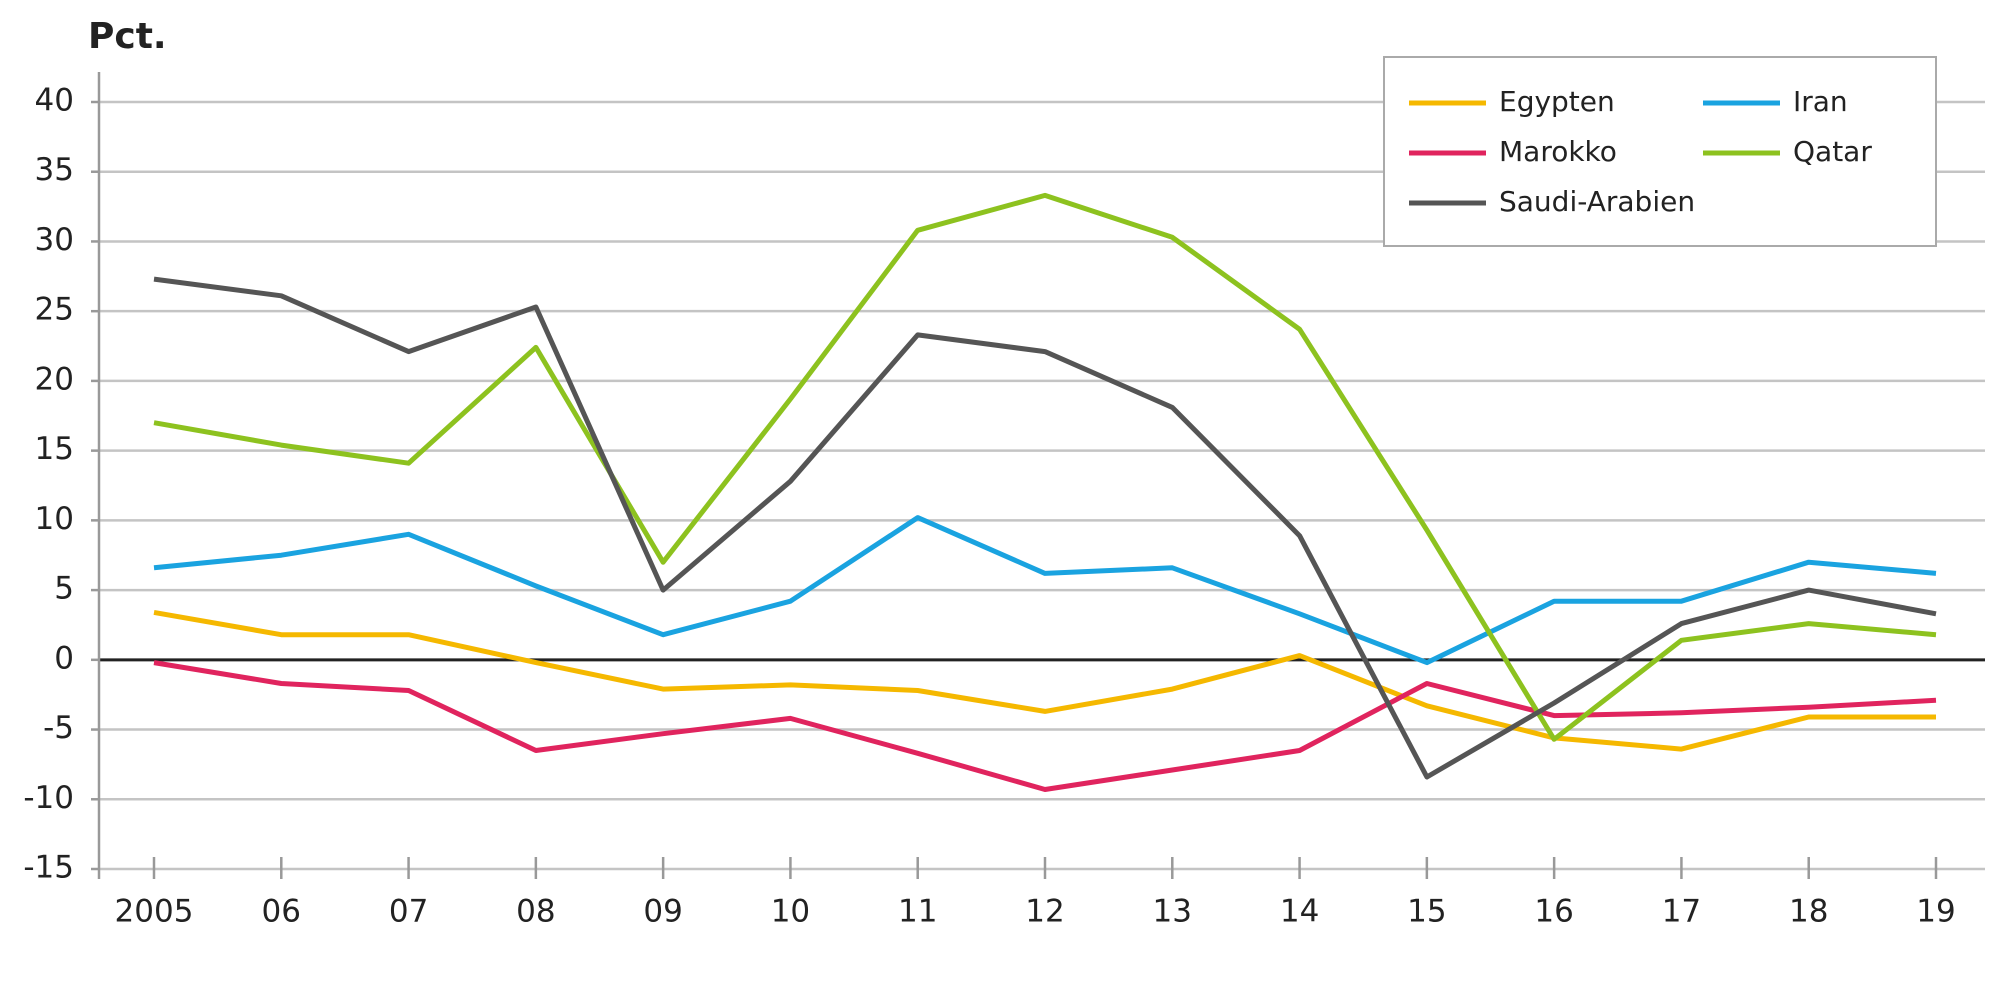 The height and width of the screenshot is (985, 2000). I want to click on x-tick-label: 11, so click(917, 912).